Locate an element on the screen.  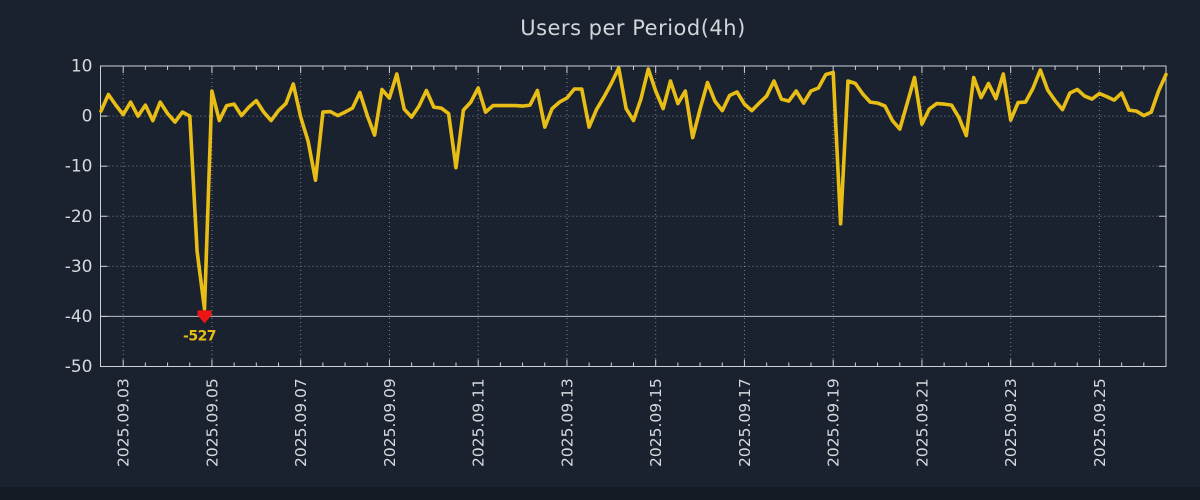
min-value-label: -527 is located at coordinates (199, 336).